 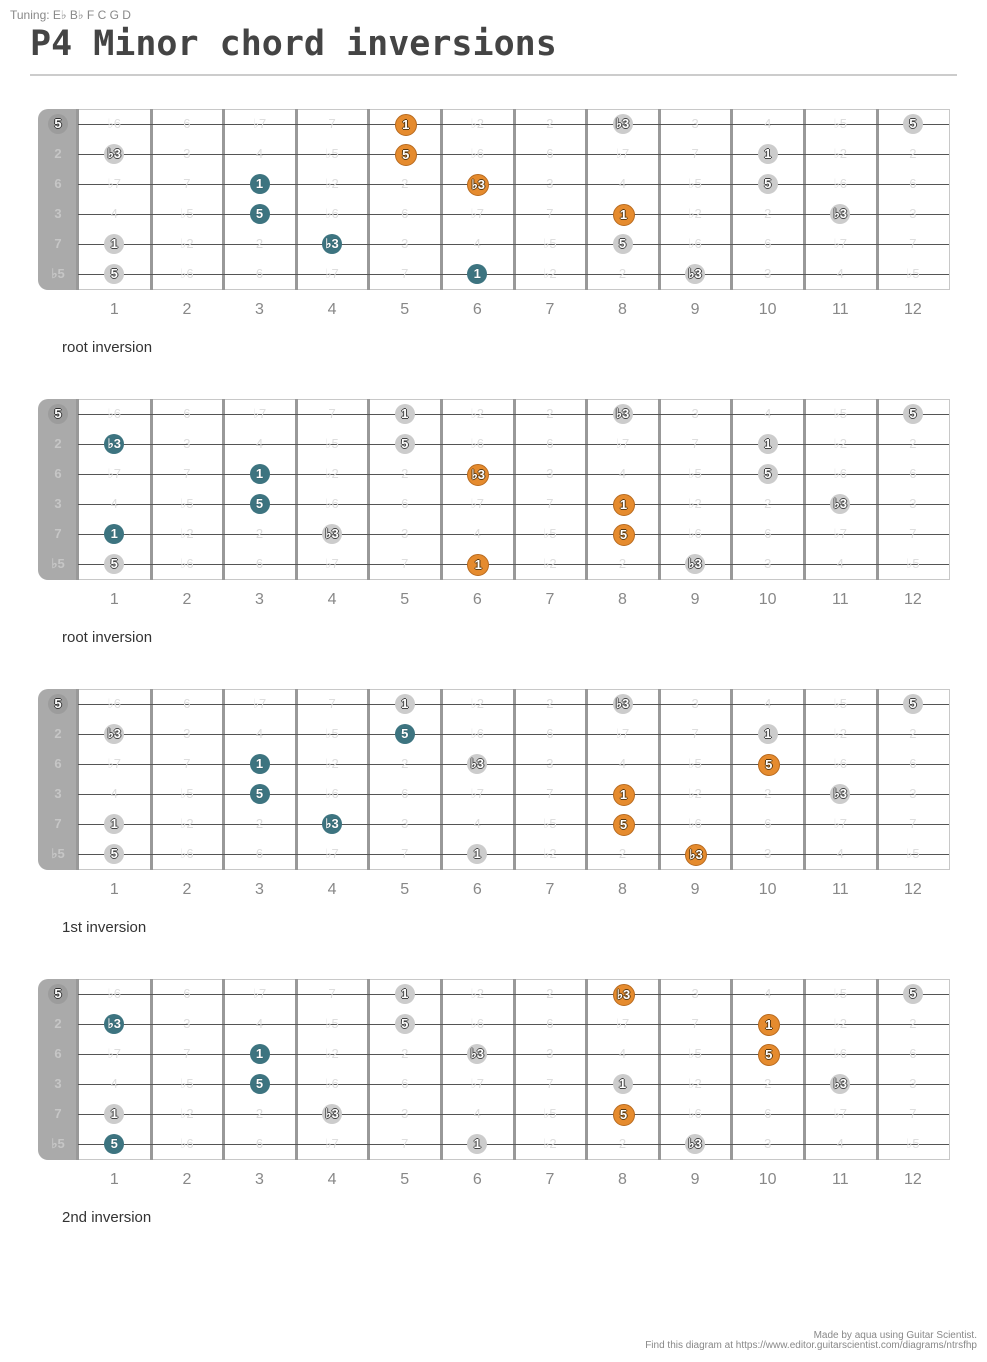 What do you see at coordinates (912, 1179) in the screenshot?
I see `fret-number: 12` at bounding box center [912, 1179].